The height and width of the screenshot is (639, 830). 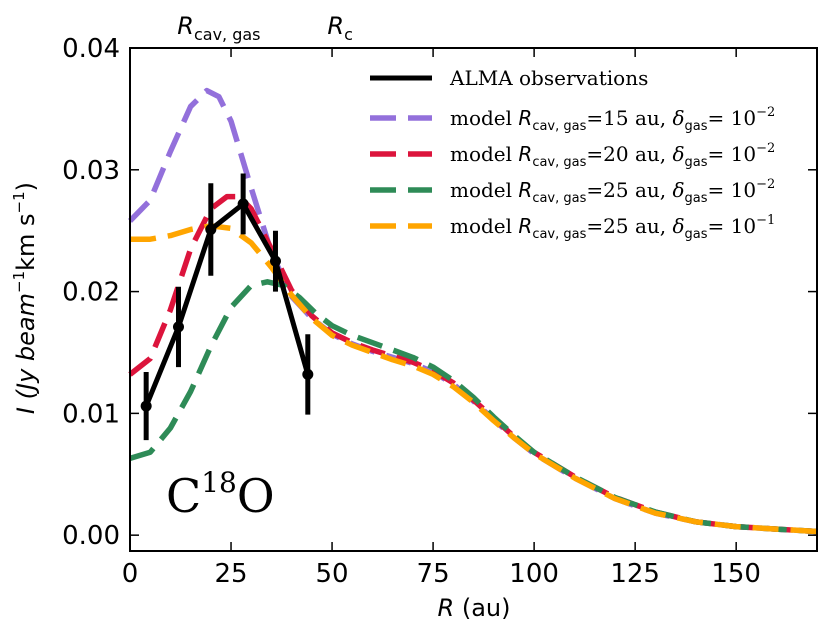 What do you see at coordinates (91, 171) in the screenshot?
I see `y-tick-label-3: 0.03` at bounding box center [91, 171].